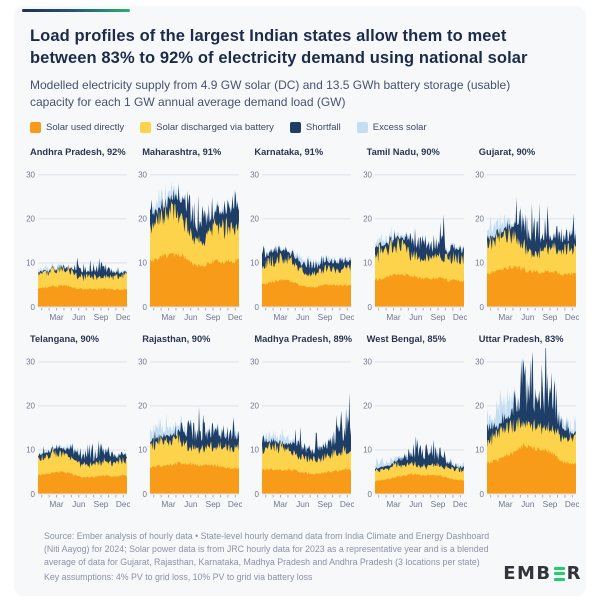 Image resolution: width=600 pixels, height=602 pixels. Describe the element at coordinates (176, 339) in the screenshot. I see `state-chart-title: Rajasthan, 90%` at that location.